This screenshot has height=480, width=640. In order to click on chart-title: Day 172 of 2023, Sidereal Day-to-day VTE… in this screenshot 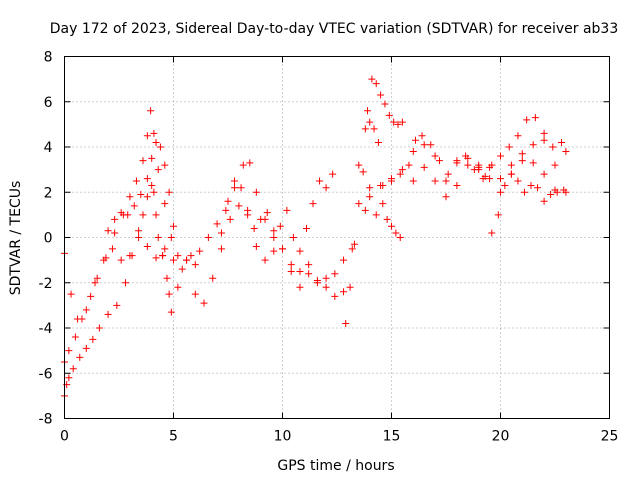, I will do `click(334, 29)`.